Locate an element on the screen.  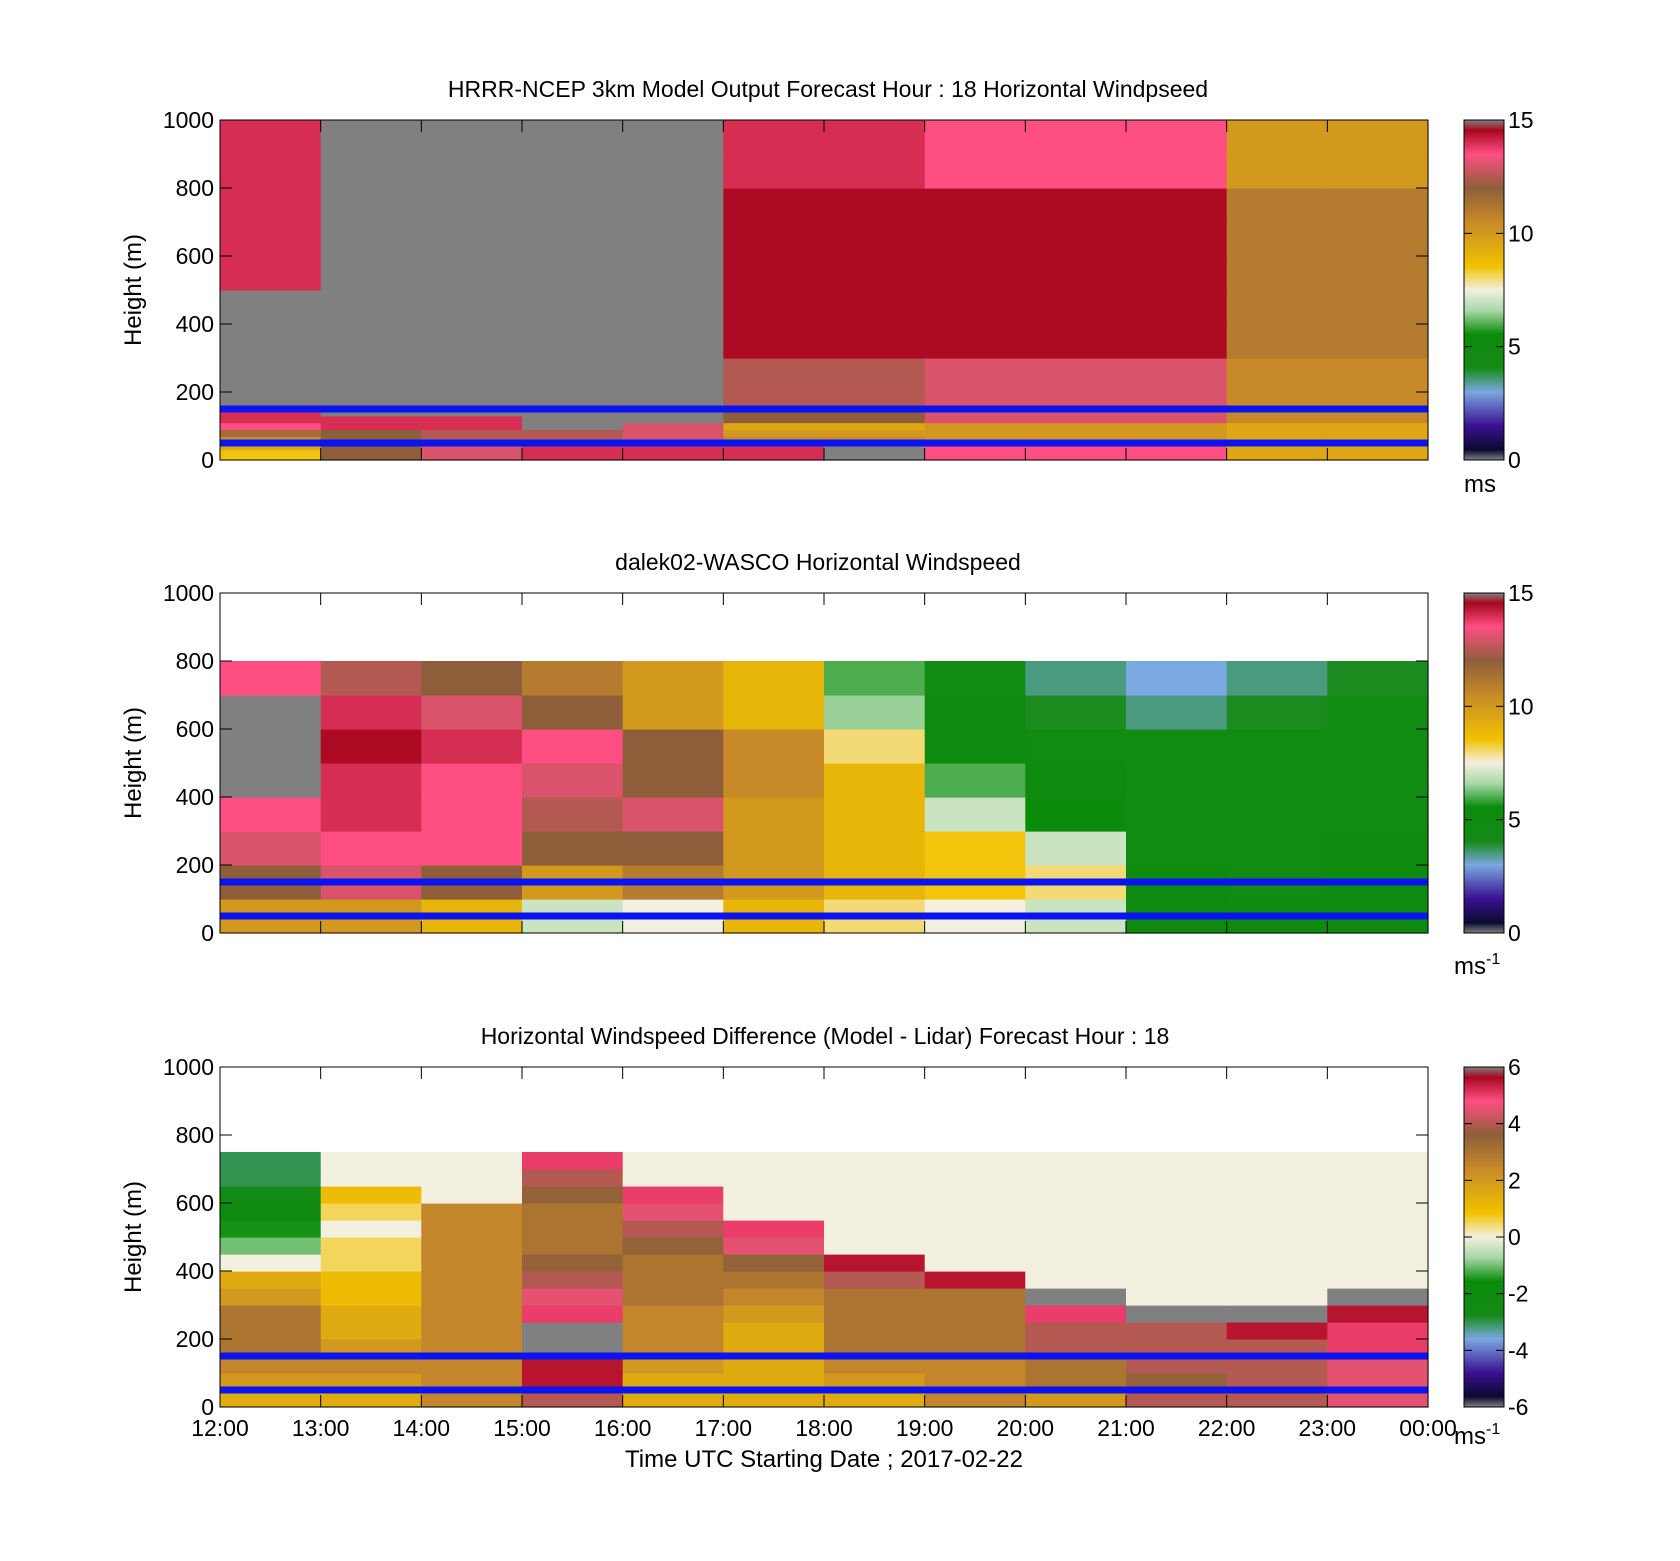
panel-model-ref-lines is located at coordinates (824, 426).